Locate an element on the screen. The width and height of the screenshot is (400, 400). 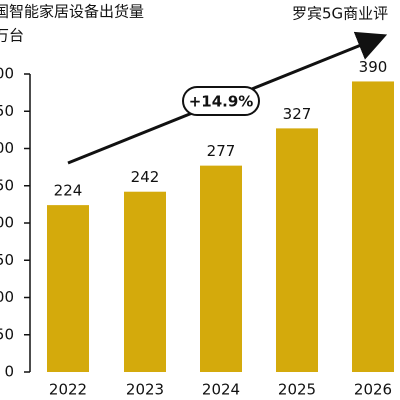
source: 罗宾5G商业评 is located at coordinates (340, 14).